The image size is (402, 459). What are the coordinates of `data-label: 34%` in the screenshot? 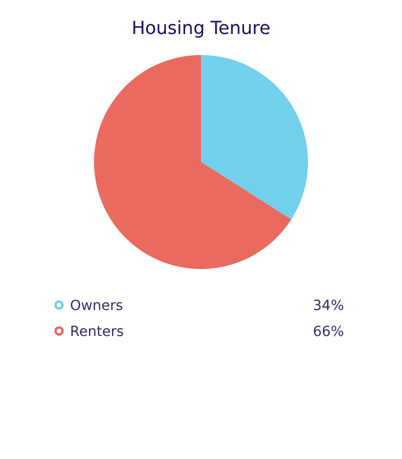 It's located at (328, 306).